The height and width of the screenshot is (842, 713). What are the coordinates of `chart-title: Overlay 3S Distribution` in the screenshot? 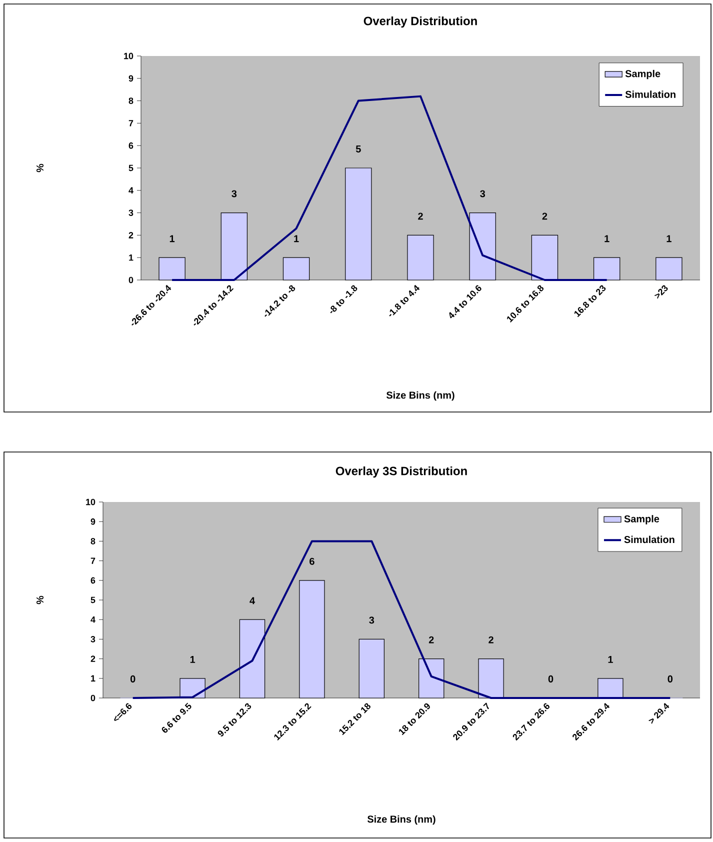 It's located at (401, 472).